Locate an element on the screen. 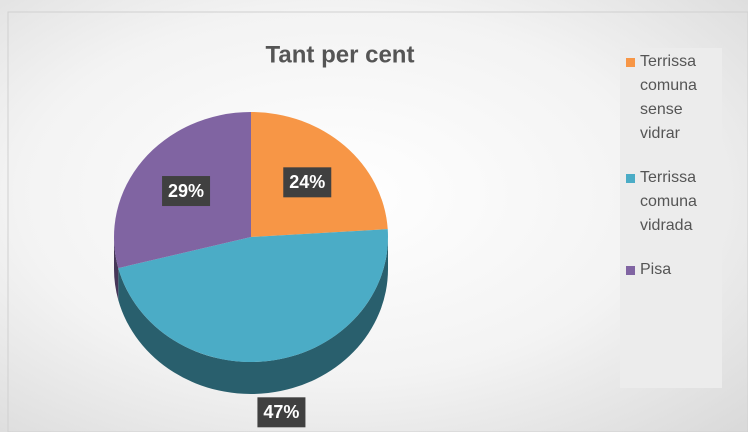  legend-label: Terrissa comuna sense vidrar is located at coordinates (668, 97).